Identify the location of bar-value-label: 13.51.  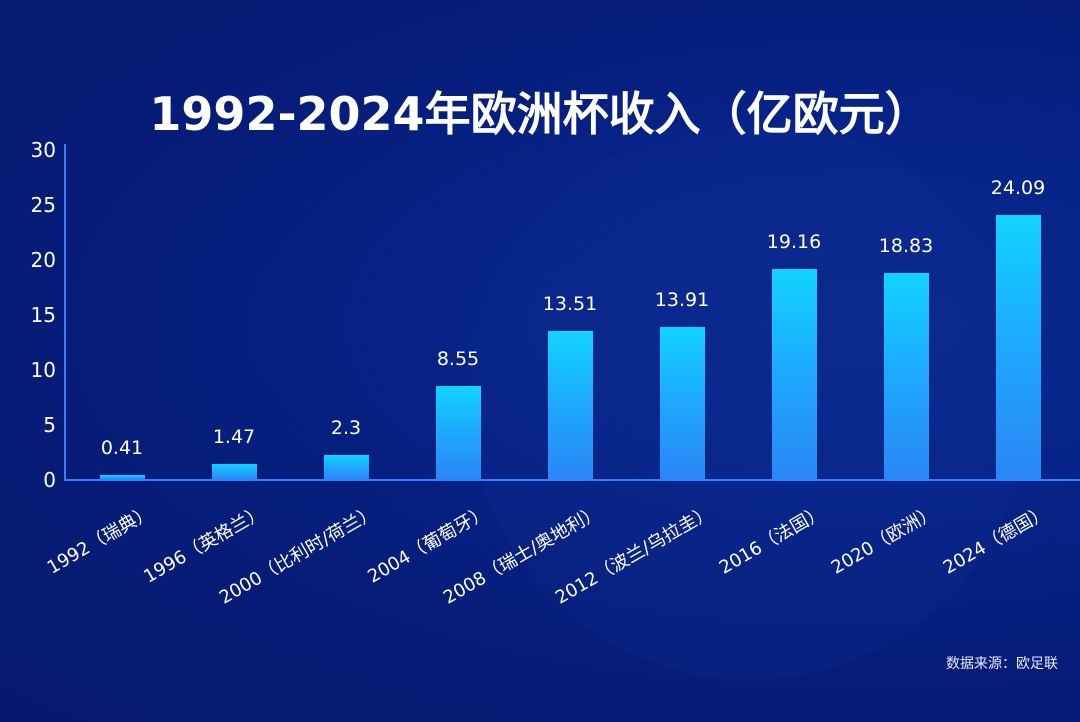
(570, 304).